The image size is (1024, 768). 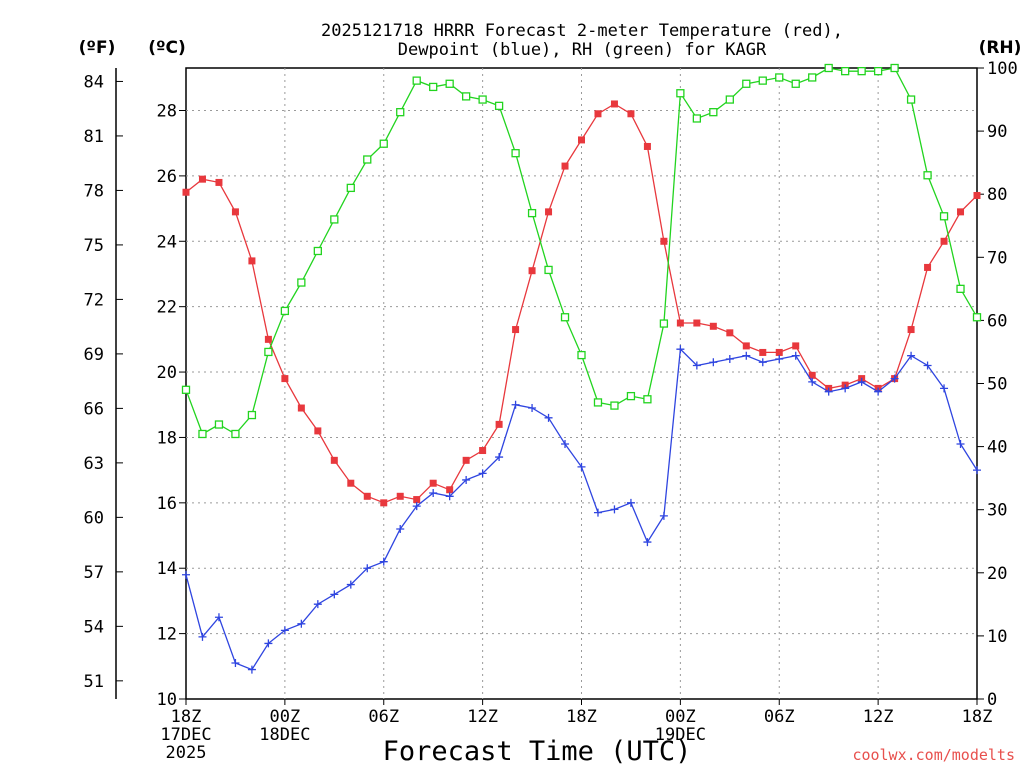 I want to click on x-tick-label: 06Z, so click(x=383, y=717).